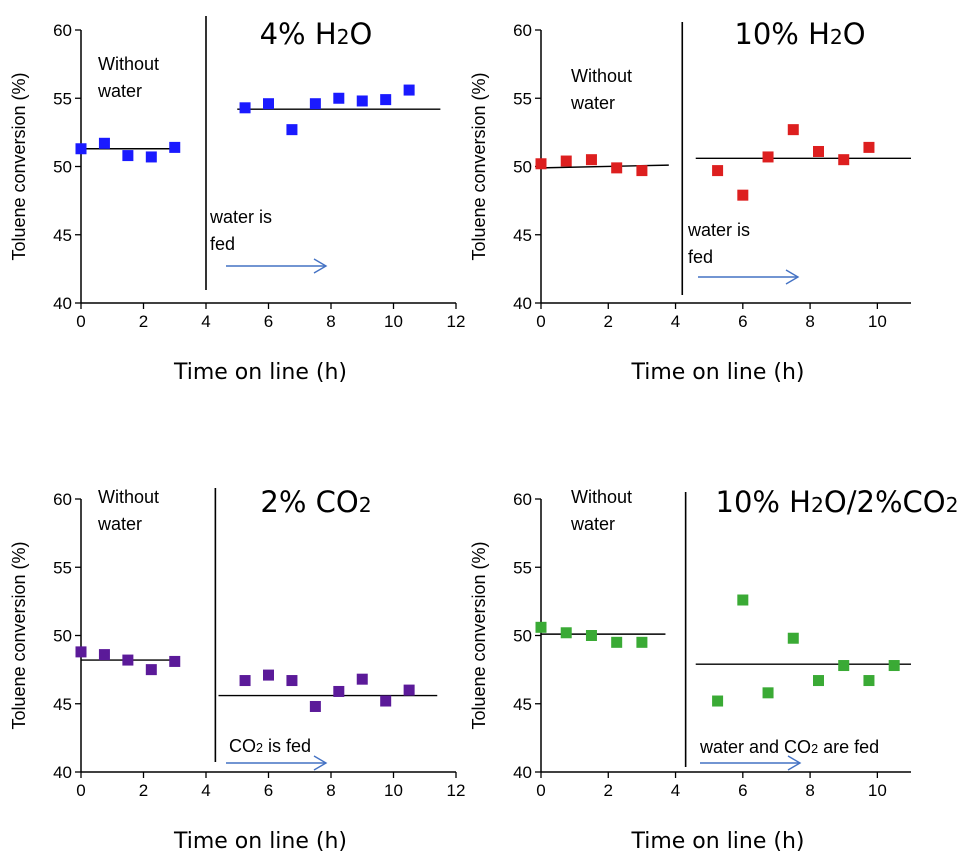  Describe the element at coordinates (316, 34) in the screenshot. I see `panel-title: 4% H2O` at that location.